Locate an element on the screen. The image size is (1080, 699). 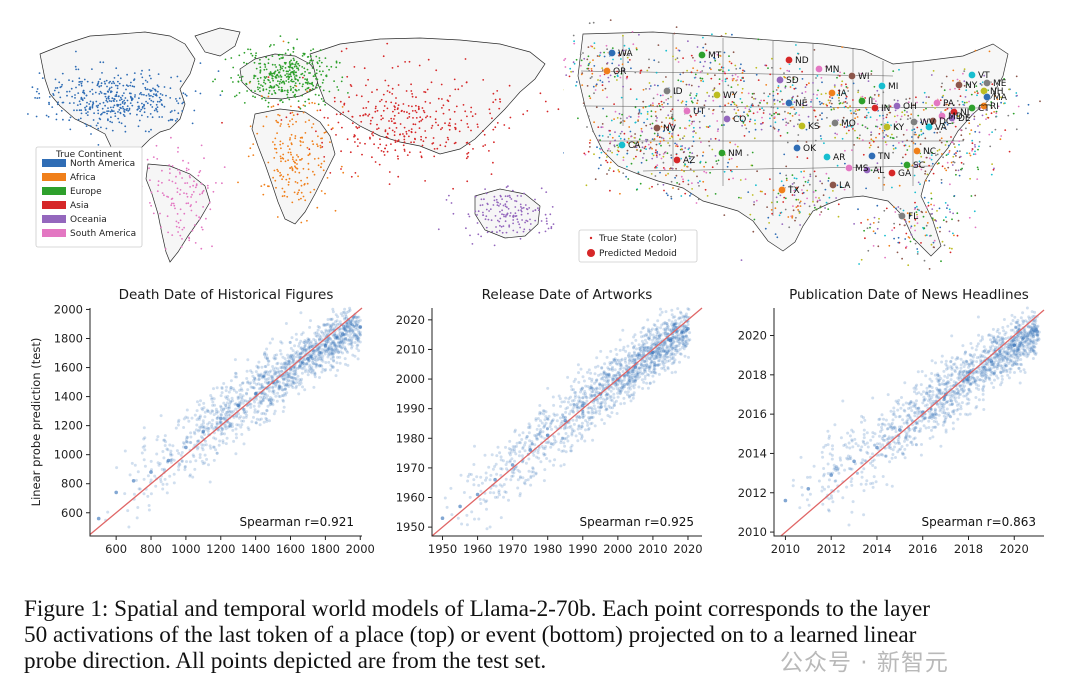
state-medoid: ID is located at coordinates (673, 92).